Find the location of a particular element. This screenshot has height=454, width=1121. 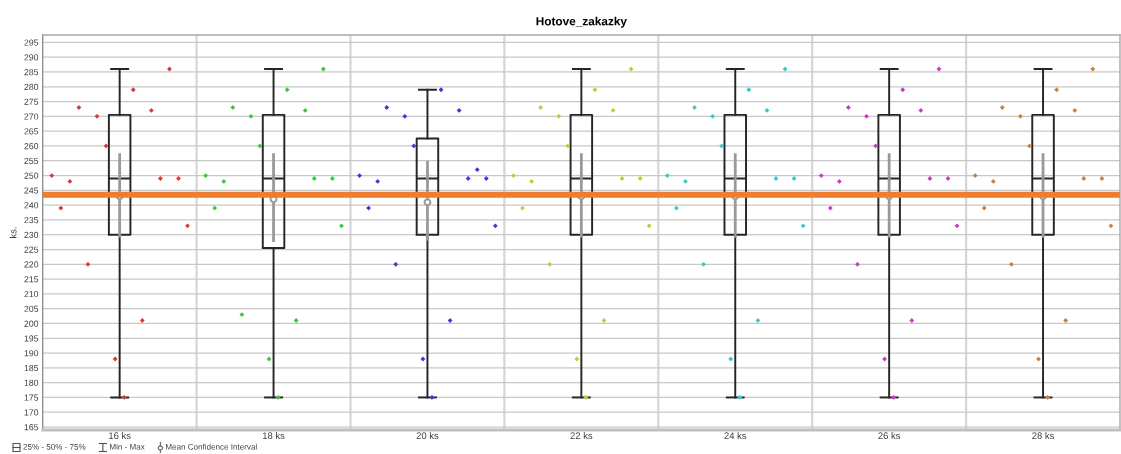

y-tick-label: 270 is located at coordinates (31, 116).